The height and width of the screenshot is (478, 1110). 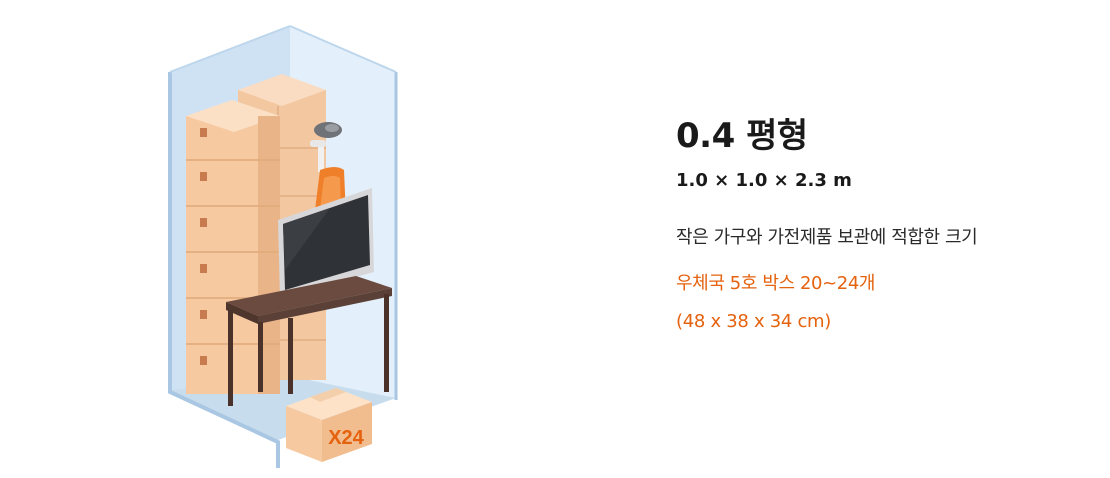 What do you see at coordinates (326, 147) in the screenshot?
I see `lamp-icon` at bounding box center [326, 147].